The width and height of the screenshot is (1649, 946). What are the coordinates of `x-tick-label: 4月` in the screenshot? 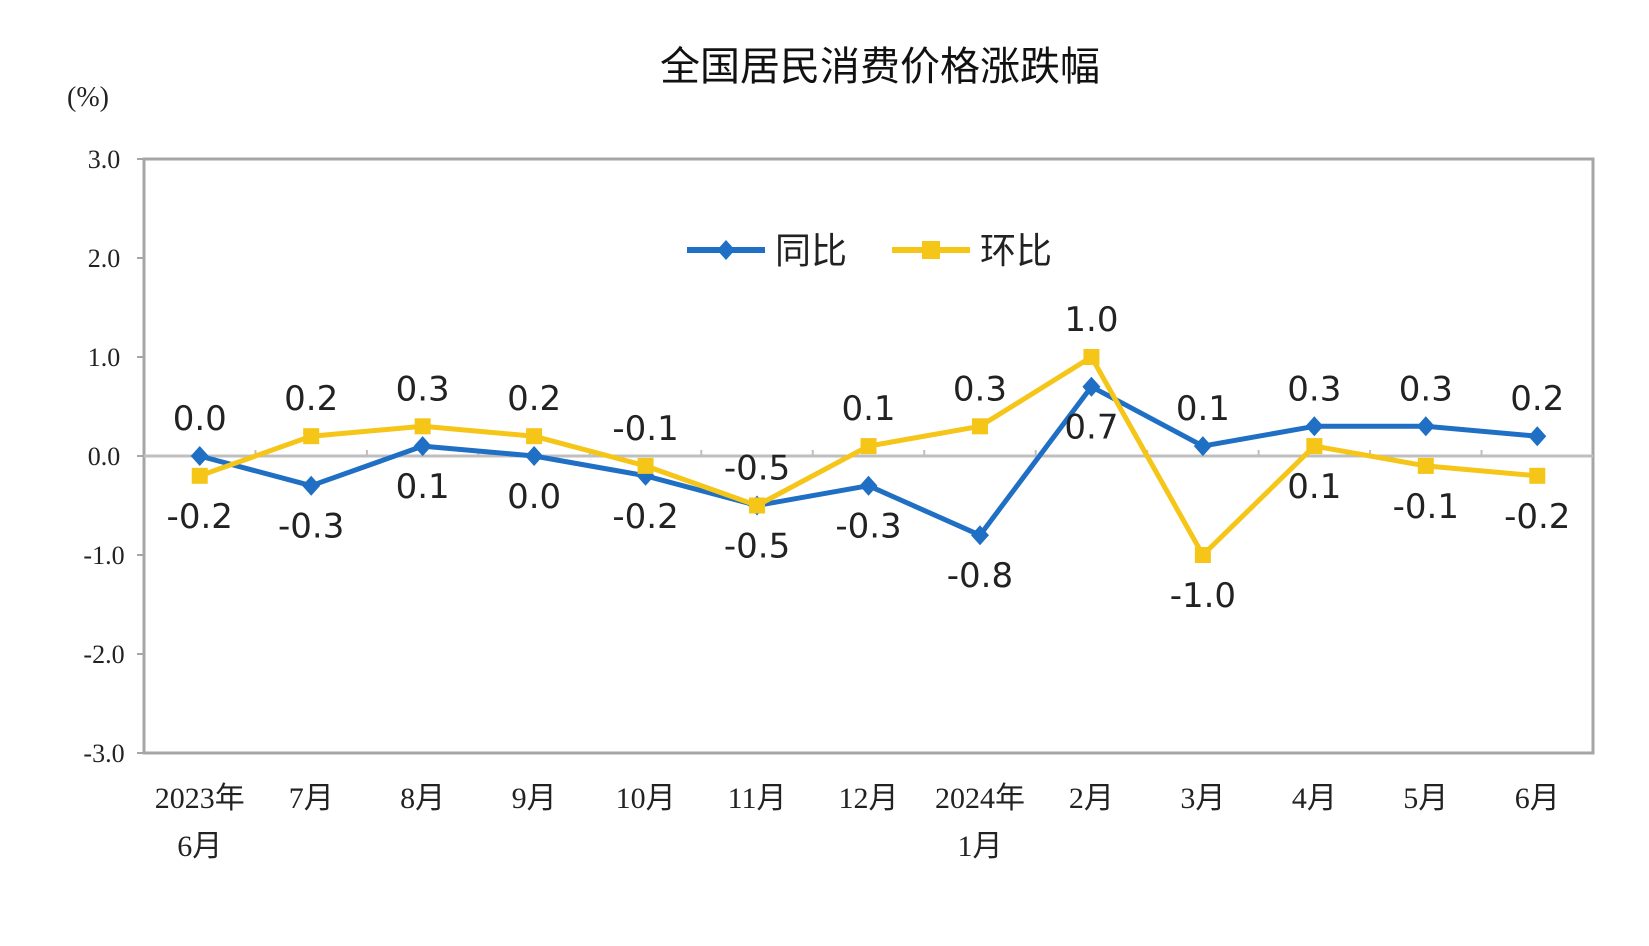 It's located at (1314, 798).